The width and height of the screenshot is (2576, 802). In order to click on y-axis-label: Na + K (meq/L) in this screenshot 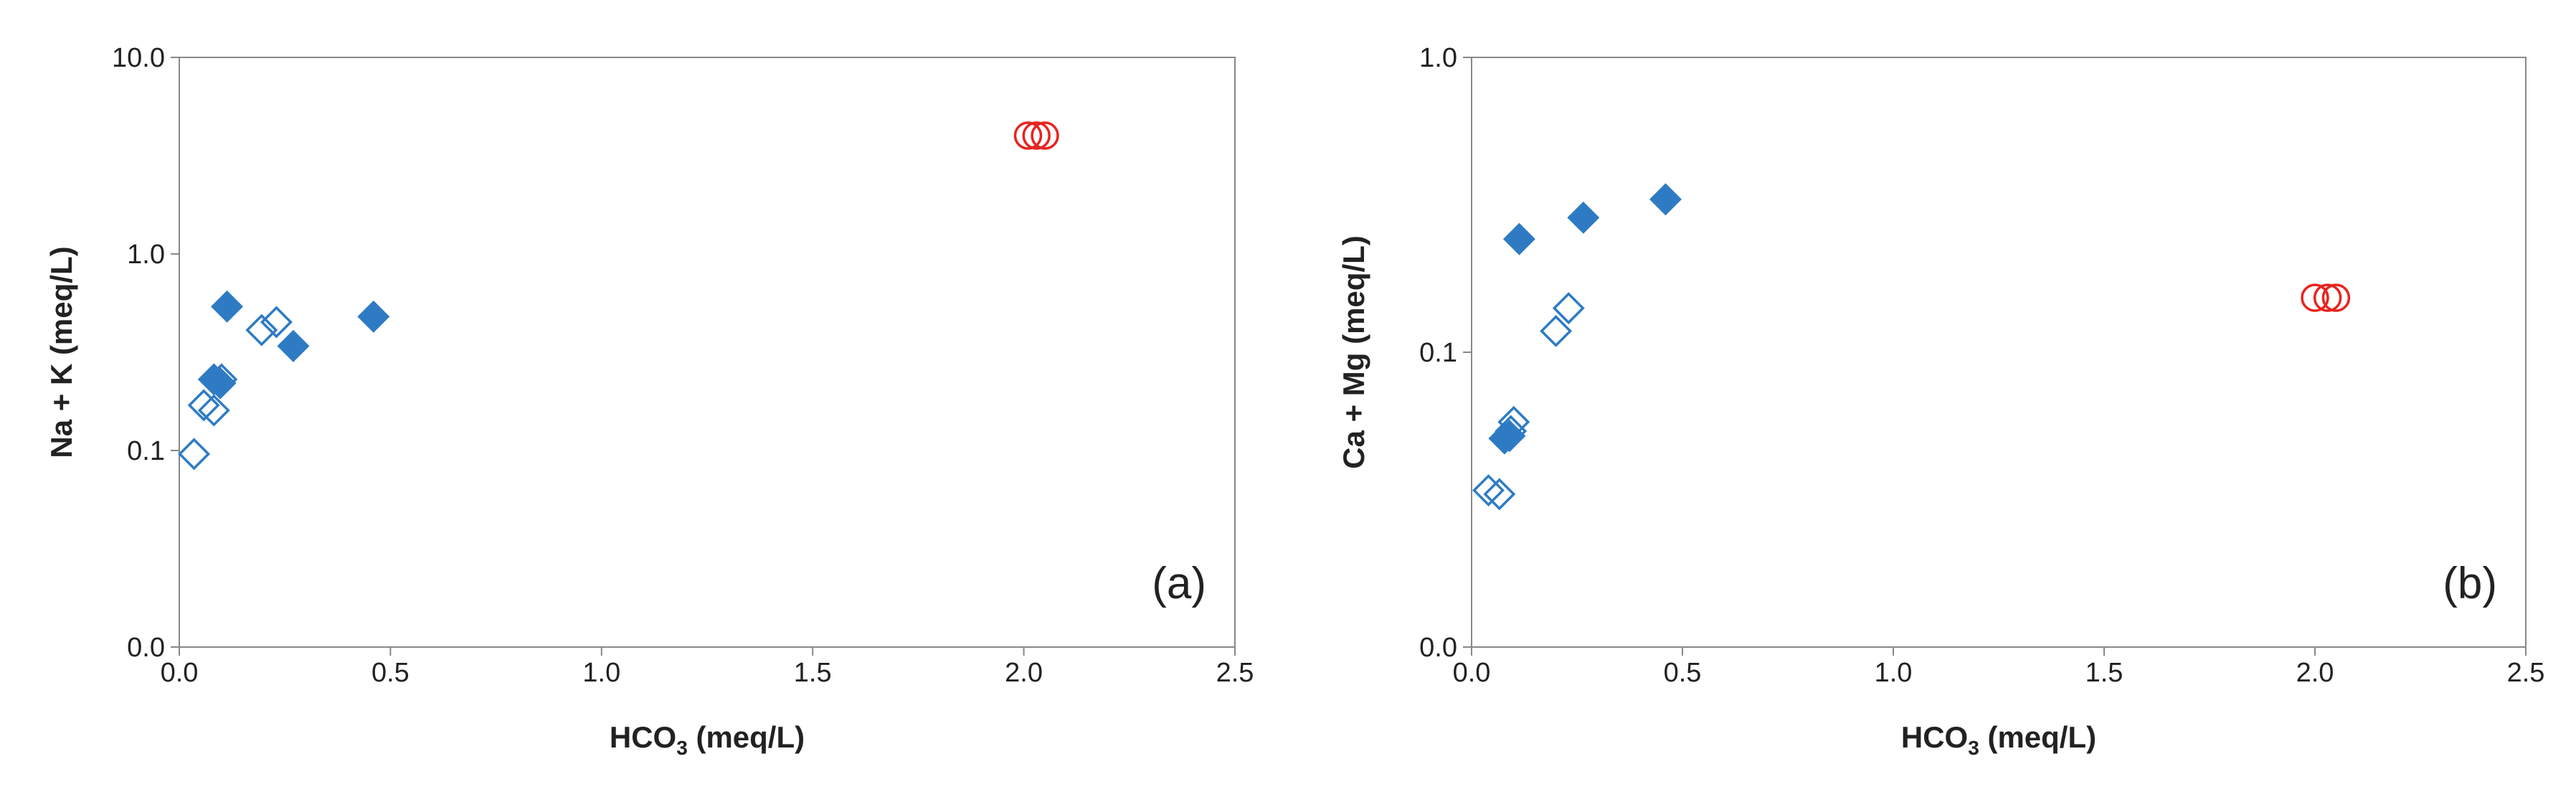, I will do `click(61, 352)`.